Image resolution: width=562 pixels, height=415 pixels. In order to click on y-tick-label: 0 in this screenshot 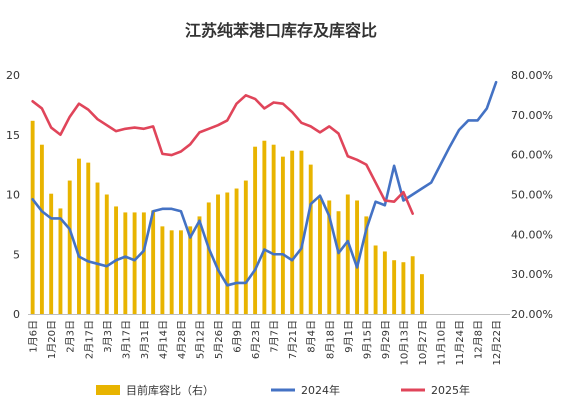, I will do `click(16, 314)`.